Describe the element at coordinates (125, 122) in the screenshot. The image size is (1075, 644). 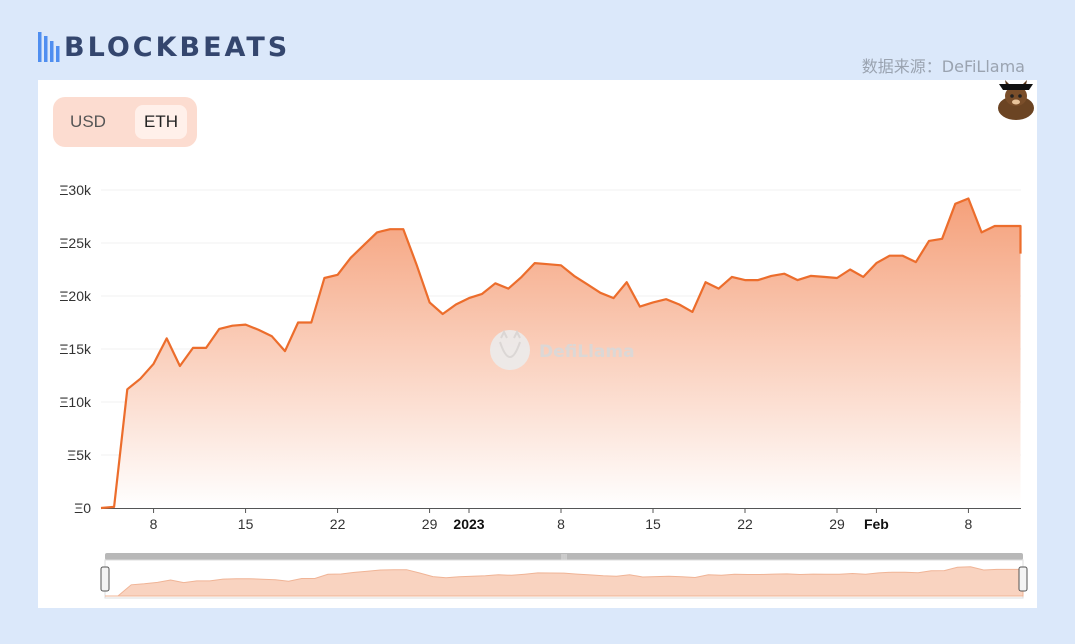
I see `currency-toggle: USD ETH` at that location.